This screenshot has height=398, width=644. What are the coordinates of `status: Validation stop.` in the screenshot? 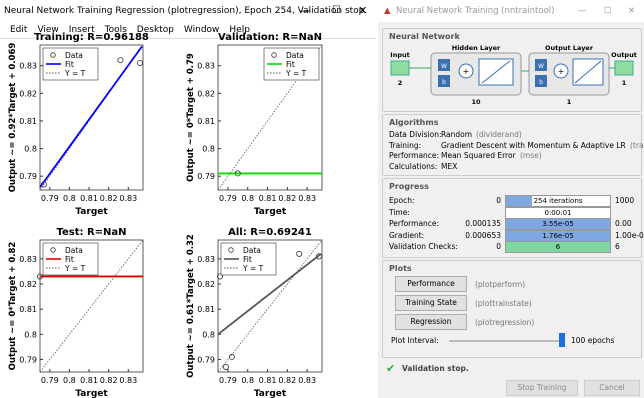 It's located at (435, 368).